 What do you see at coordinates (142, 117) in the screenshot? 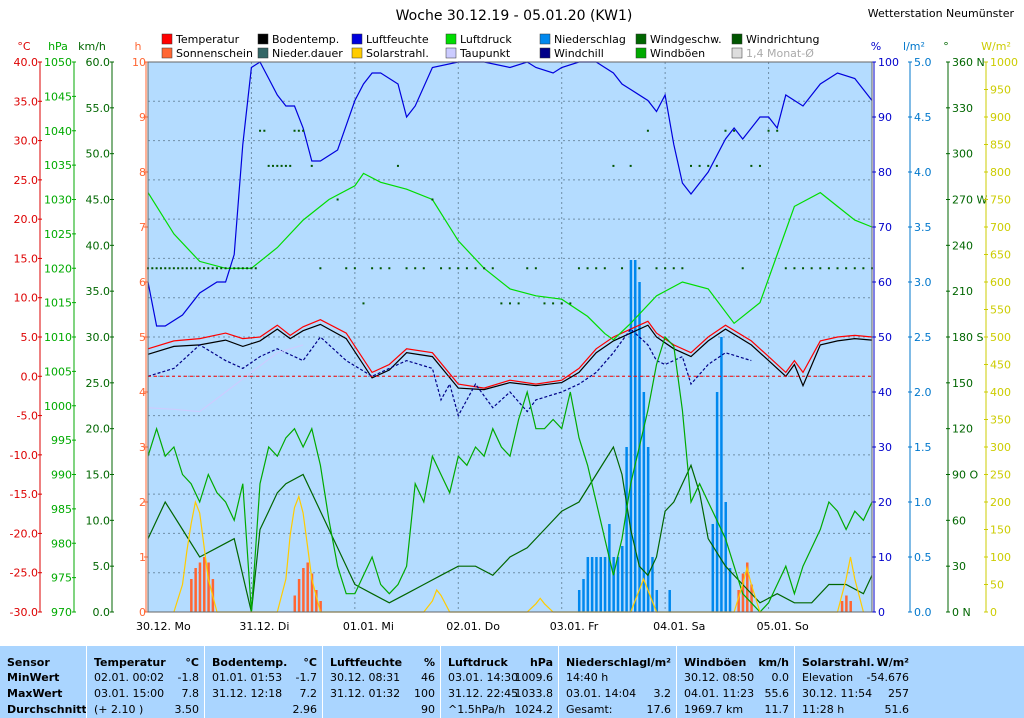
I see `axis-tick-label-3: 9` at bounding box center [142, 117].